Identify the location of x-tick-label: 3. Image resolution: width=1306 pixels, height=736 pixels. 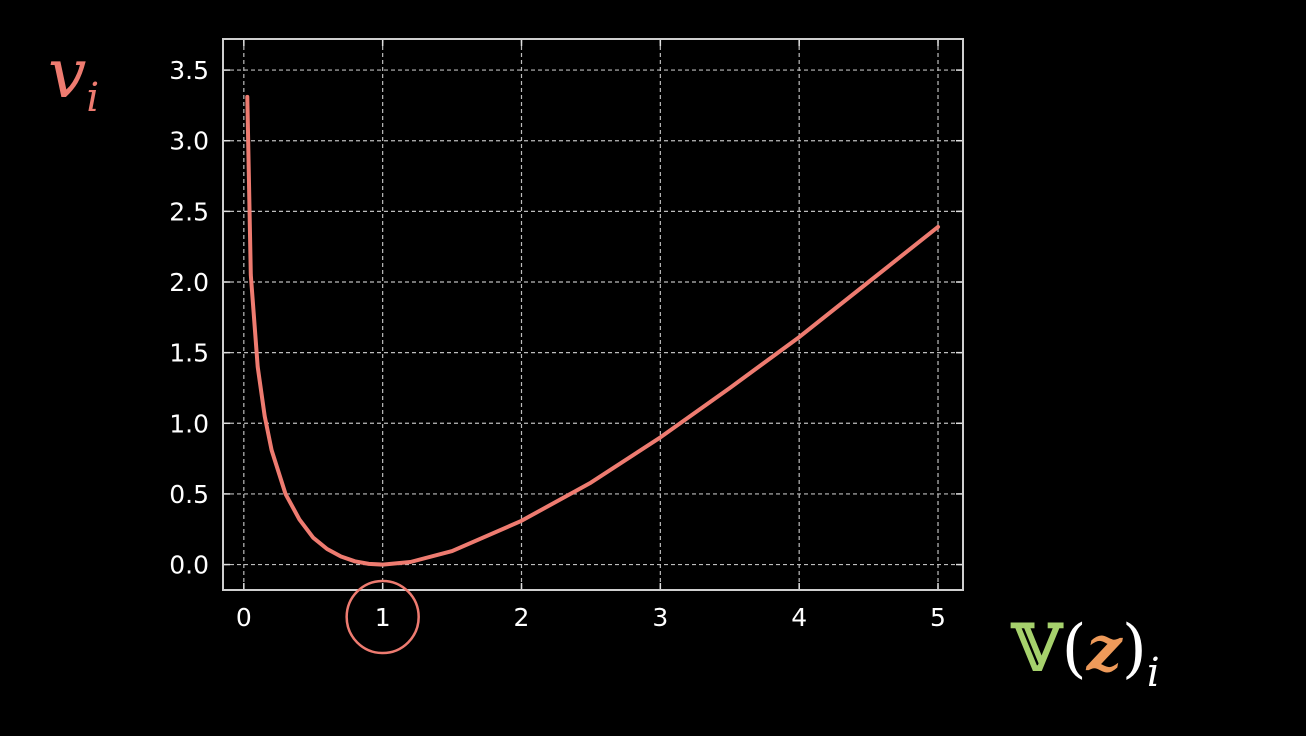
(660, 617).